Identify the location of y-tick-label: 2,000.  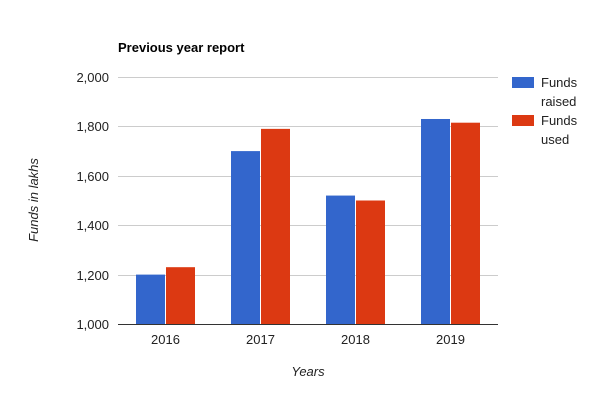
(92, 77).